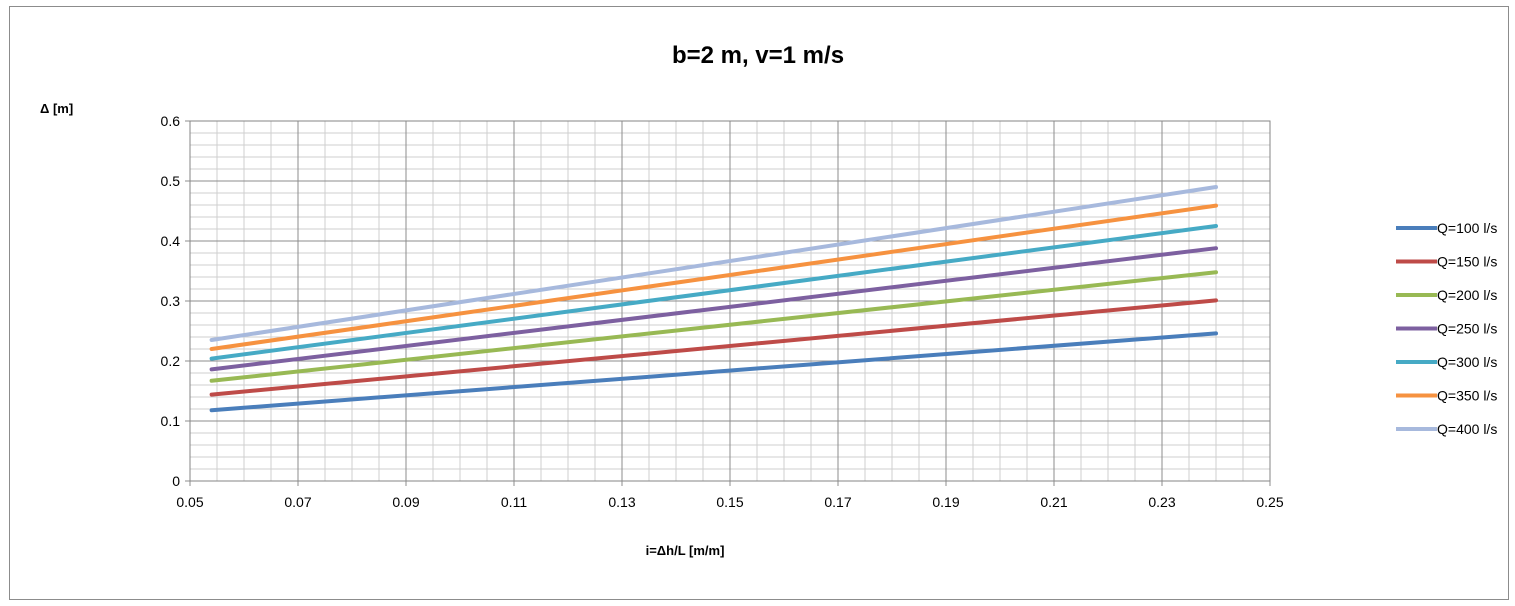  What do you see at coordinates (189, 502) in the screenshot?
I see `x-tick-label: 0.05` at bounding box center [189, 502].